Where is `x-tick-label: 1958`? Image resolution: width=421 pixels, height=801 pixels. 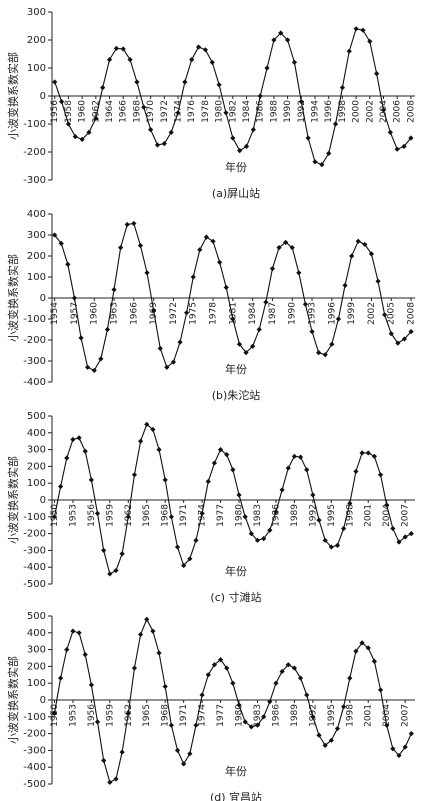 x-tick-label: 1958 is located at coordinates (69, 111).